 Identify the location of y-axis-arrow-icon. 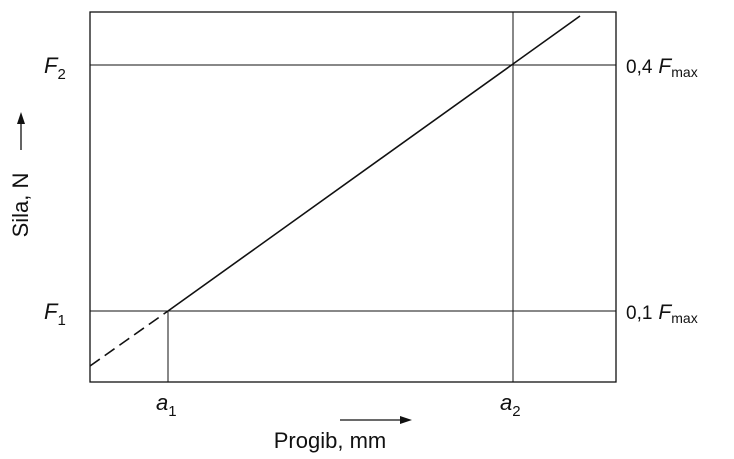
(21, 131).